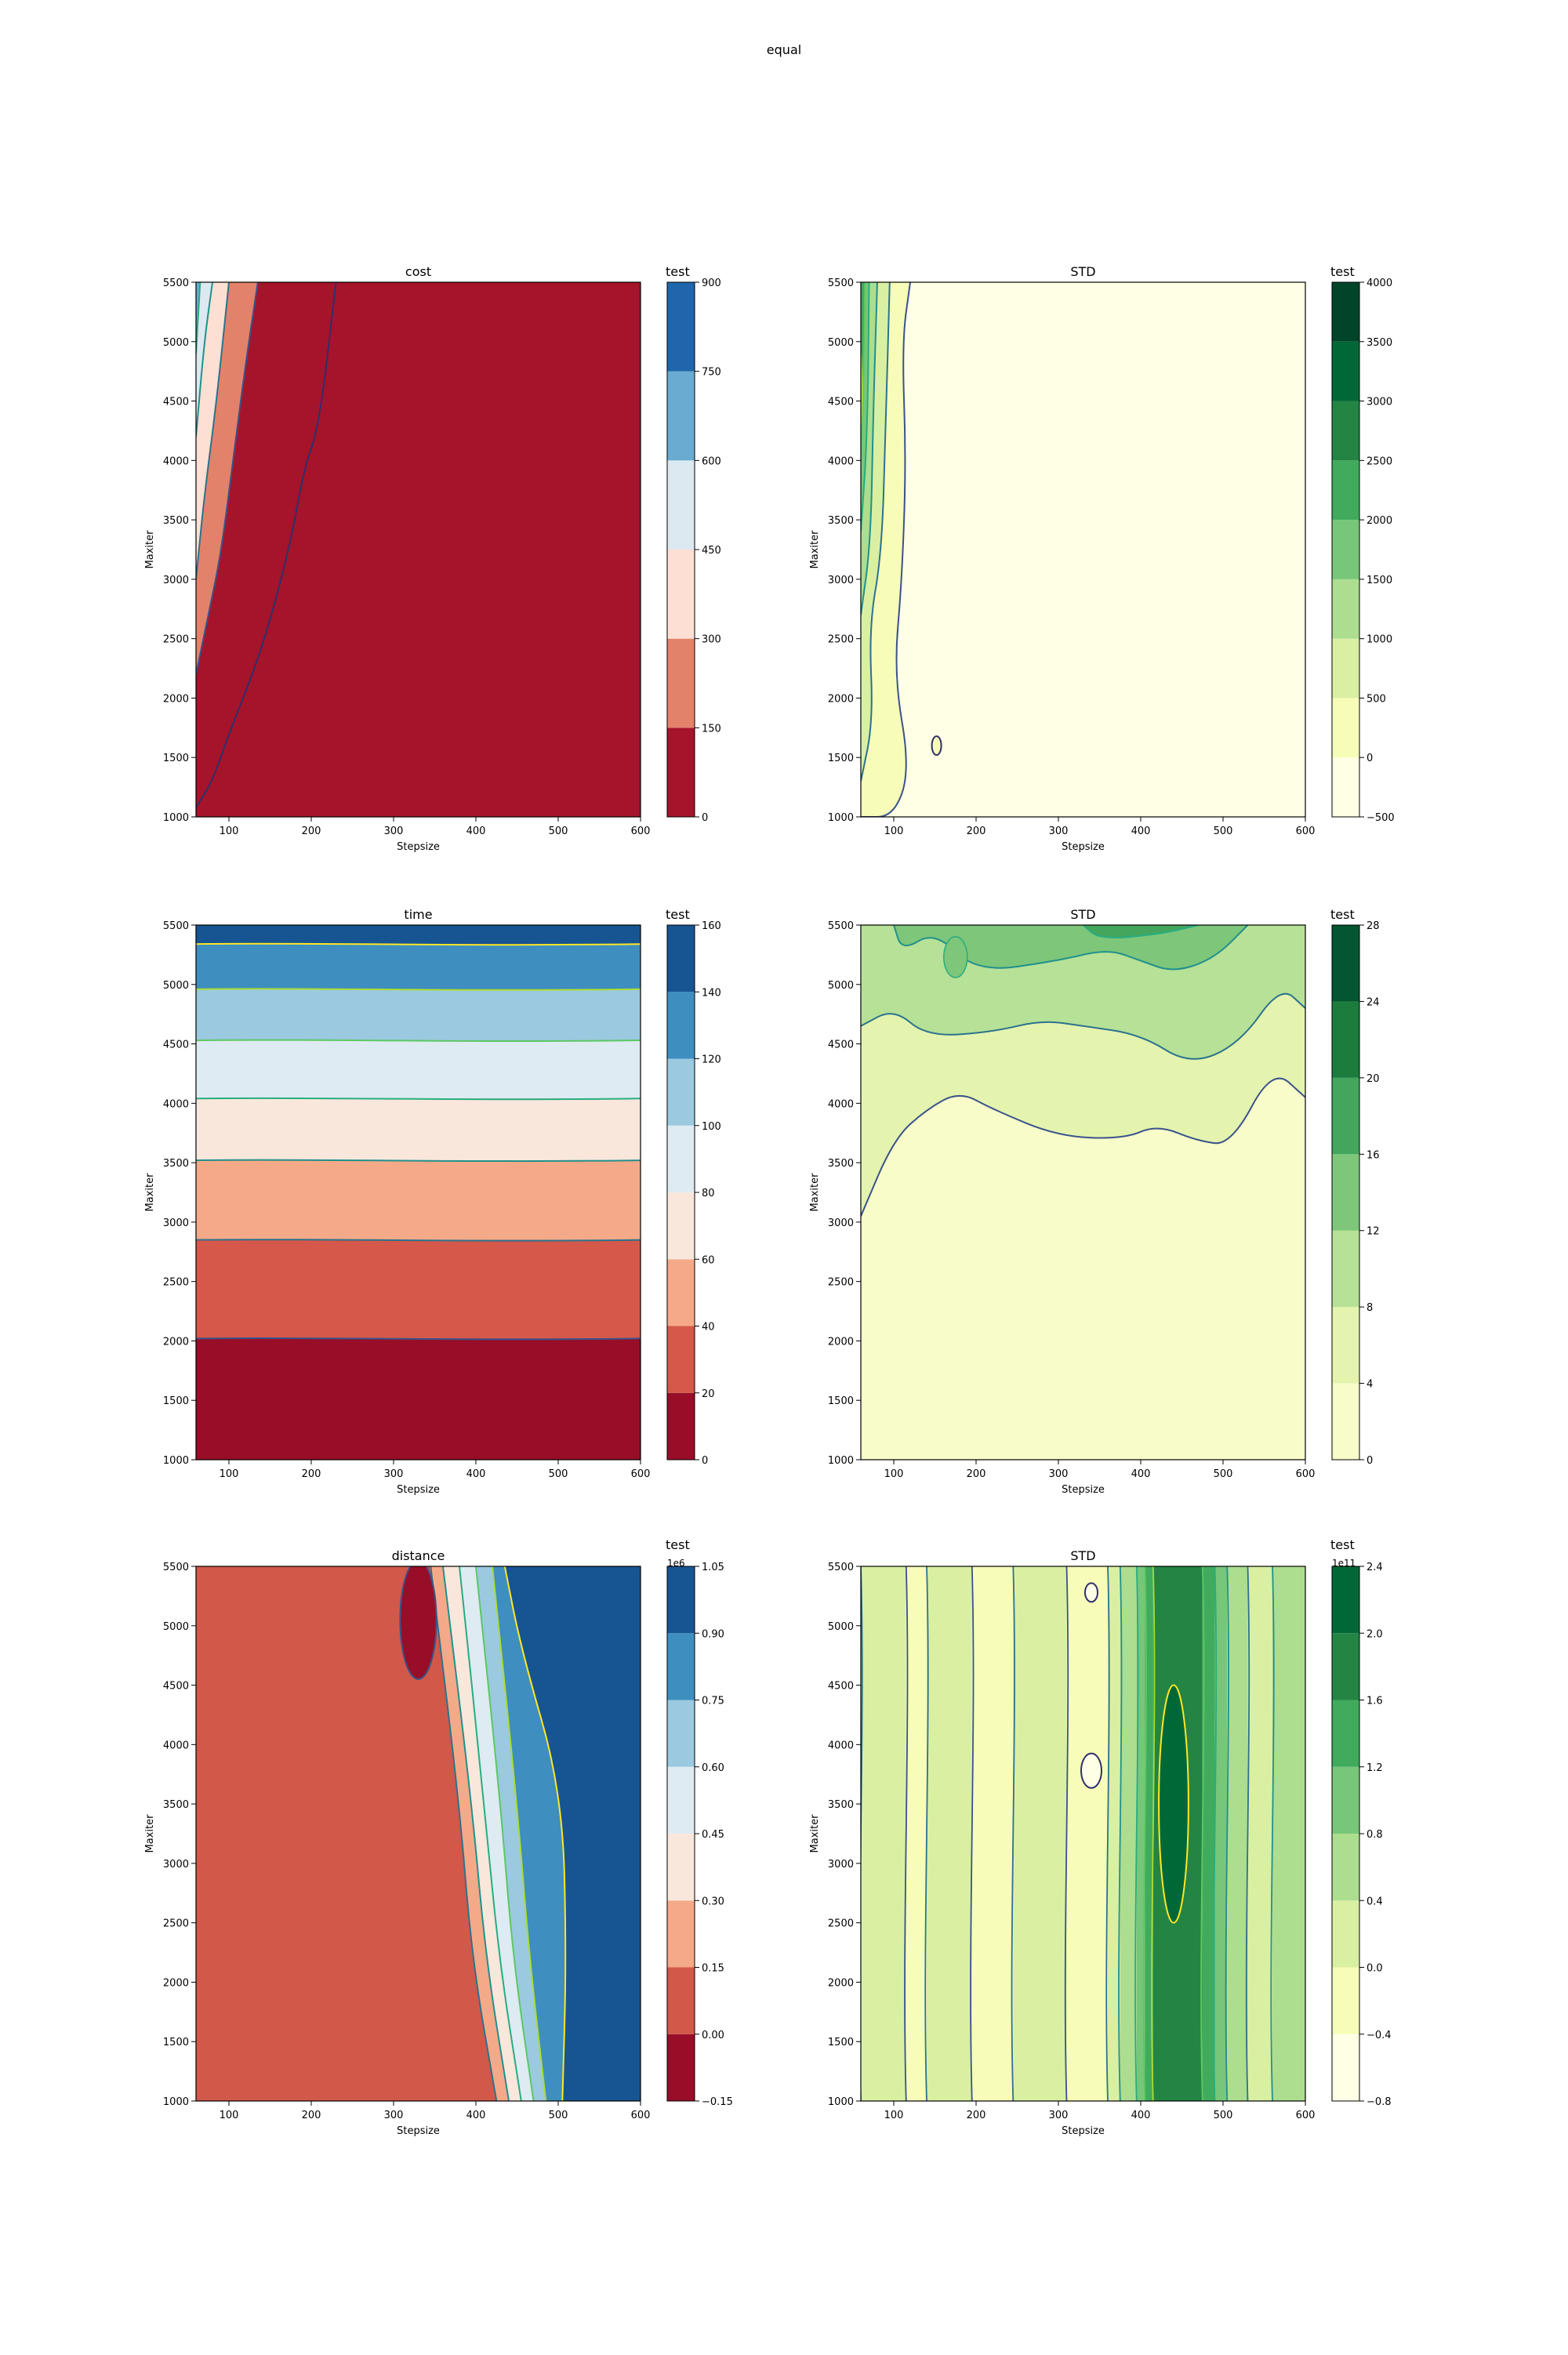 This screenshot has height=2355, width=1568. What do you see at coordinates (1381, 818) in the screenshot?
I see `colorbar-tick-label: −500` at bounding box center [1381, 818].